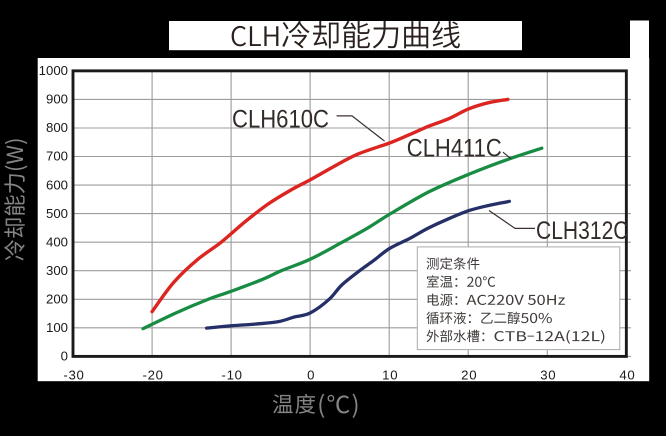 The image size is (666, 436). Describe the element at coordinates (57, 127) in the screenshot. I see `svg-text: 800` at that location.